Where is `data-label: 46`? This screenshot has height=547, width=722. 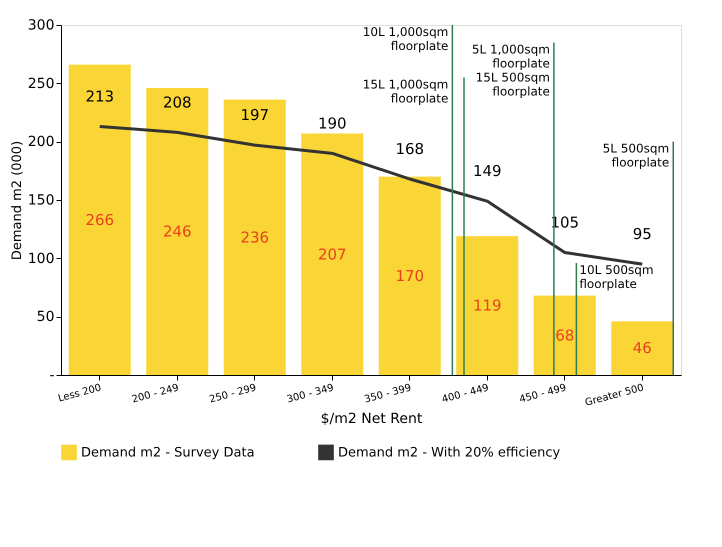 data-label: 46 is located at coordinates (642, 348).